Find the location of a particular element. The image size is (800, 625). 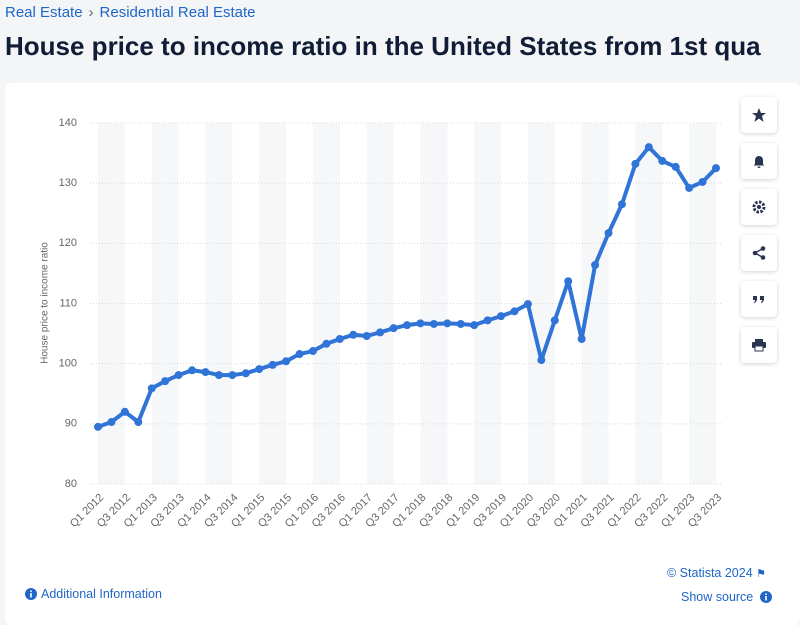

cite-button is located at coordinates (759, 299).